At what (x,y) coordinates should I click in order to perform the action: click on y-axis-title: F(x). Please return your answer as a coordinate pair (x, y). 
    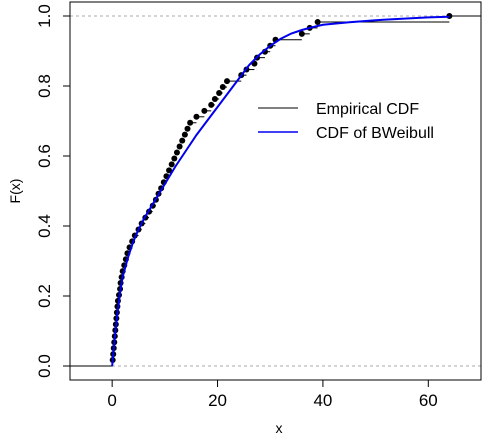
    Looking at the image, I should click on (15, 191).